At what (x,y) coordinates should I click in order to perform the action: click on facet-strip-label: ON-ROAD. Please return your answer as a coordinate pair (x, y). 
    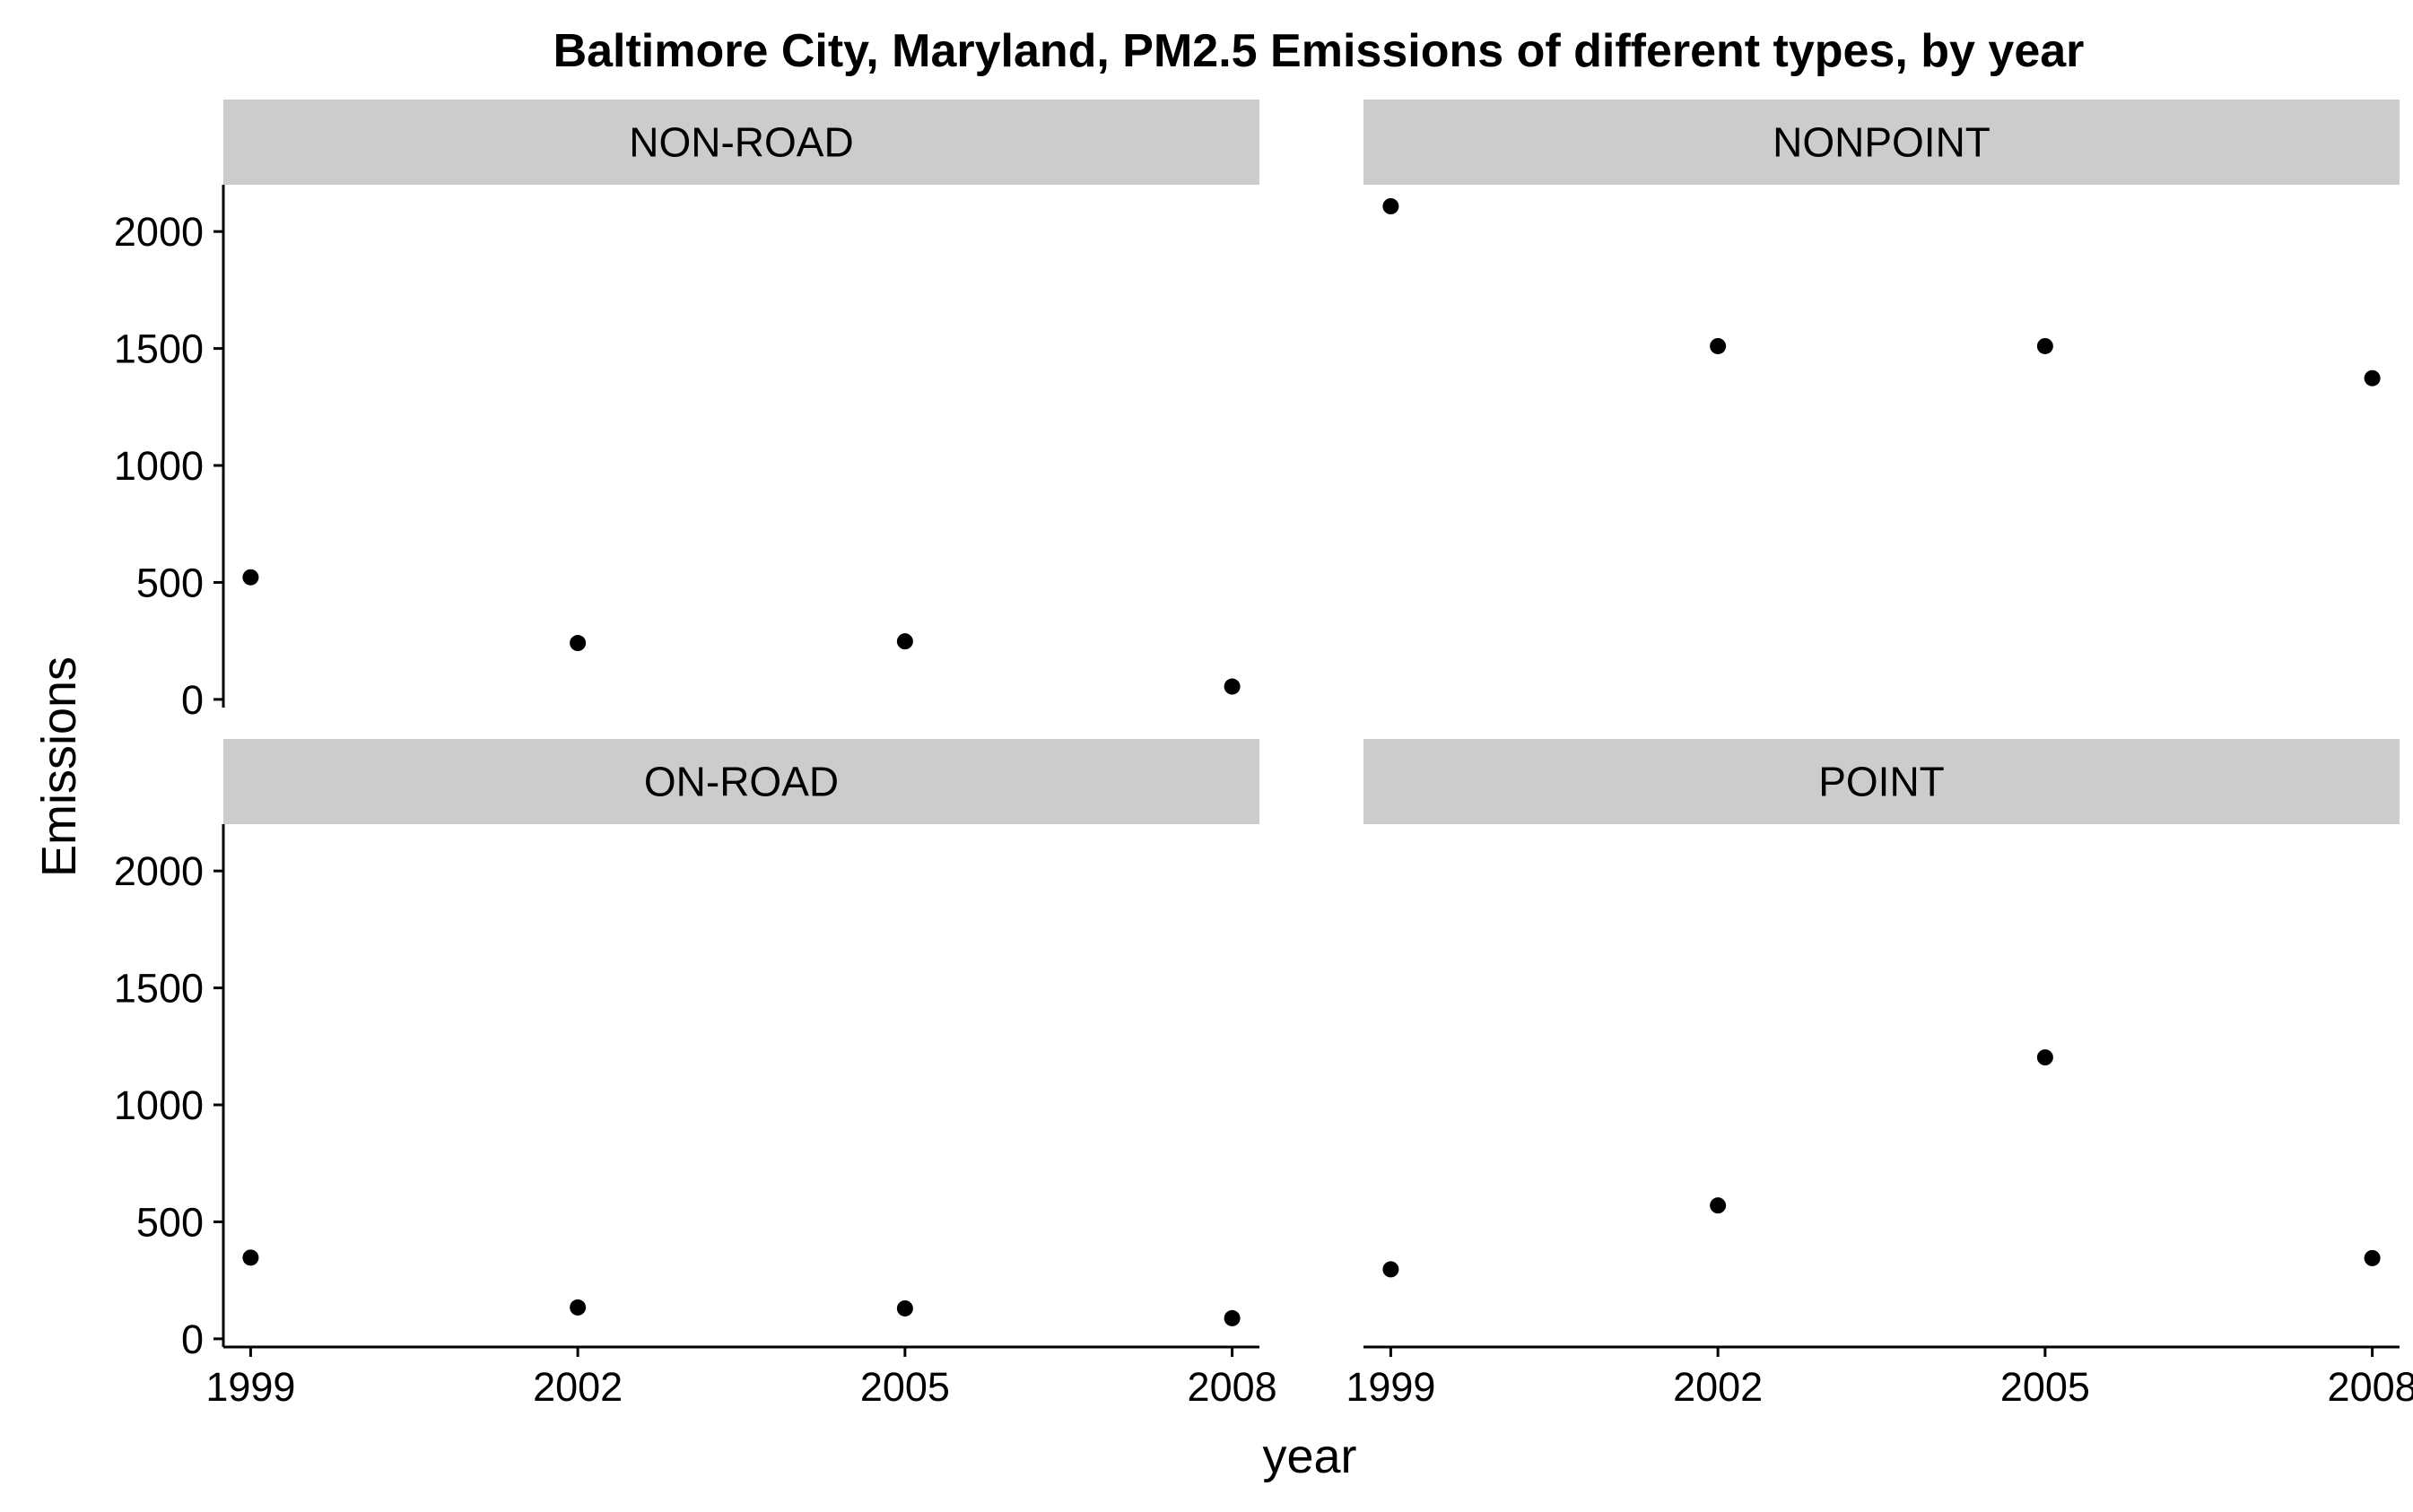
    Looking at the image, I should click on (742, 782).